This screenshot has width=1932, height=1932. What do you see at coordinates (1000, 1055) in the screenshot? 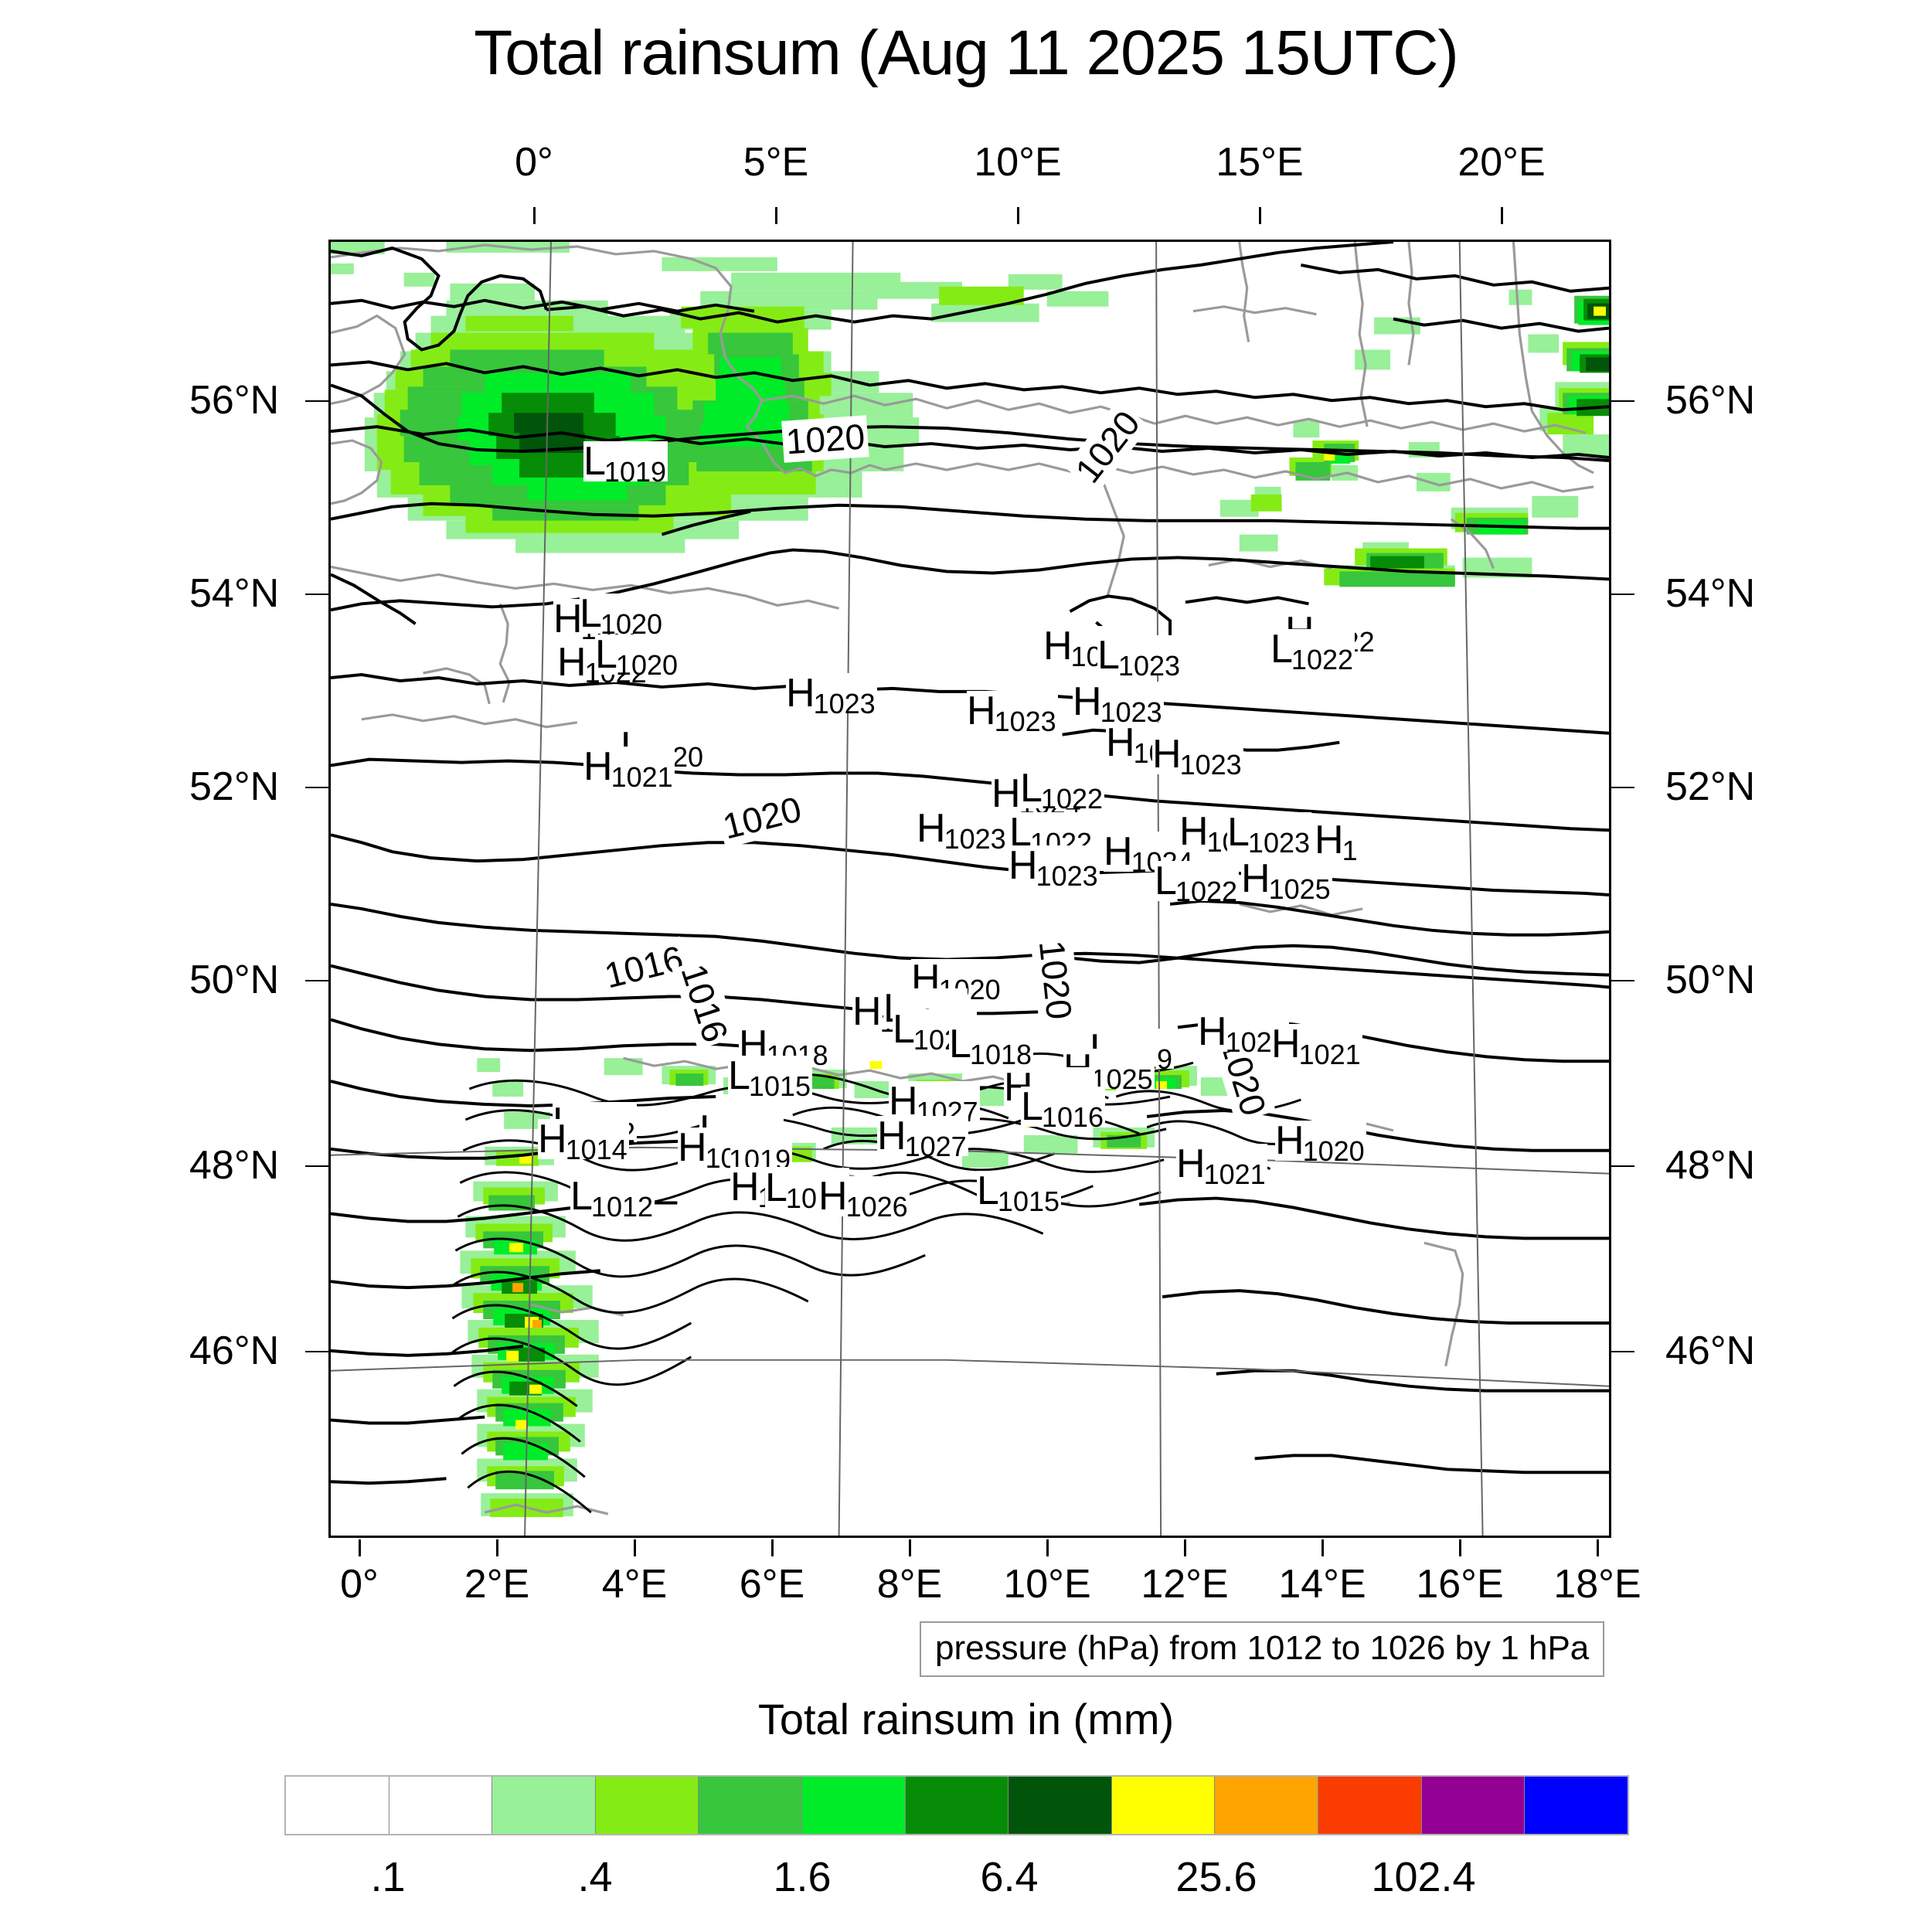
I see `pressure-marker-value: 1018` at bounding box center [1000, 1055].